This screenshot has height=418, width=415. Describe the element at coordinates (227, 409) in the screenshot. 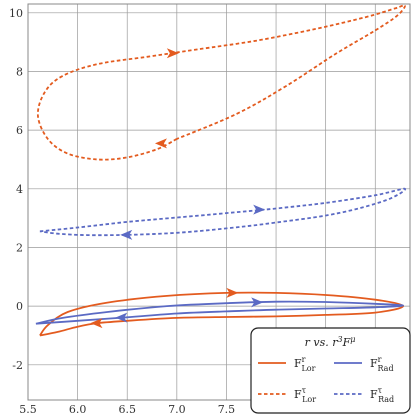

I see `x-tick-label: 7.5` at that location.